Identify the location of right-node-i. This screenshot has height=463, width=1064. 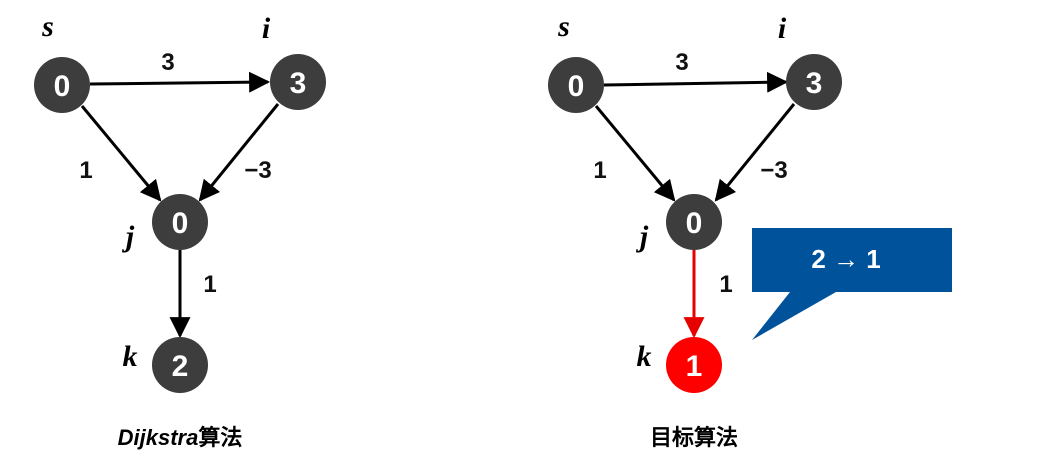
(814, 82).